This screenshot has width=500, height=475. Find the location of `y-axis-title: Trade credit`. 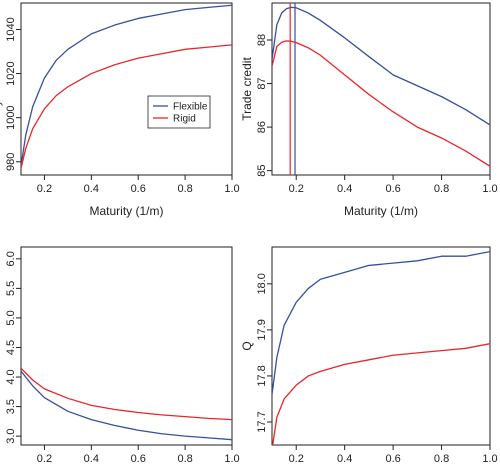

y-axis-title: Trade credit is located at coordinates (247, 89).